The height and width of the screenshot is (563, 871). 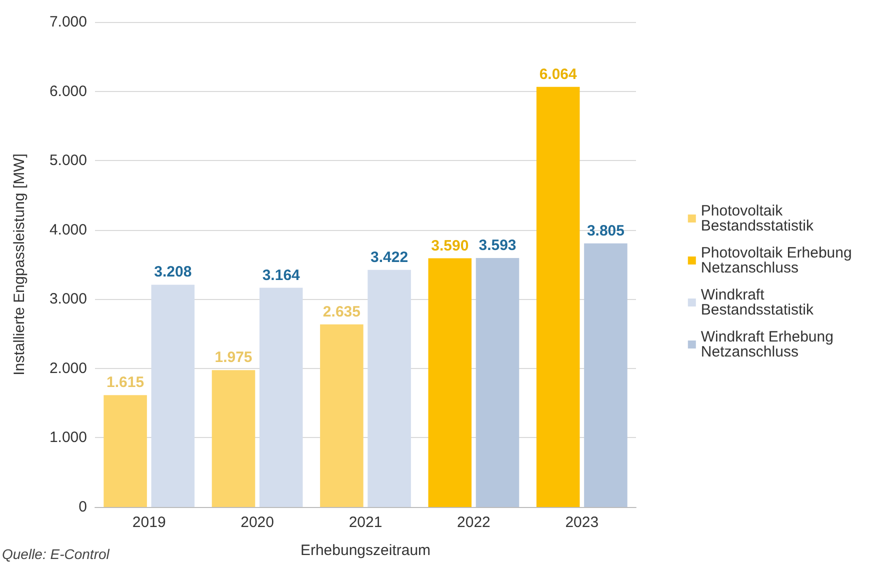 What do you see at coordinates (68, 437) in the screenshot?
I see `y-tick-label: 1.000` at bounding box center [68, 437].